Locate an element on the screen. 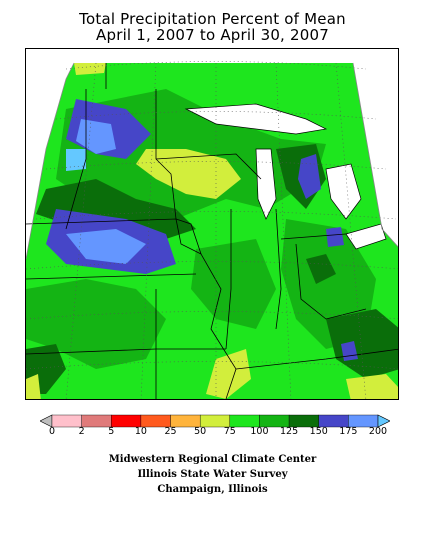 Image resolution: width=425 pixels, height=550 pixels. map-date-range: April 1, 2007 to April 30, 2007 is located at coordinates (212, 35).